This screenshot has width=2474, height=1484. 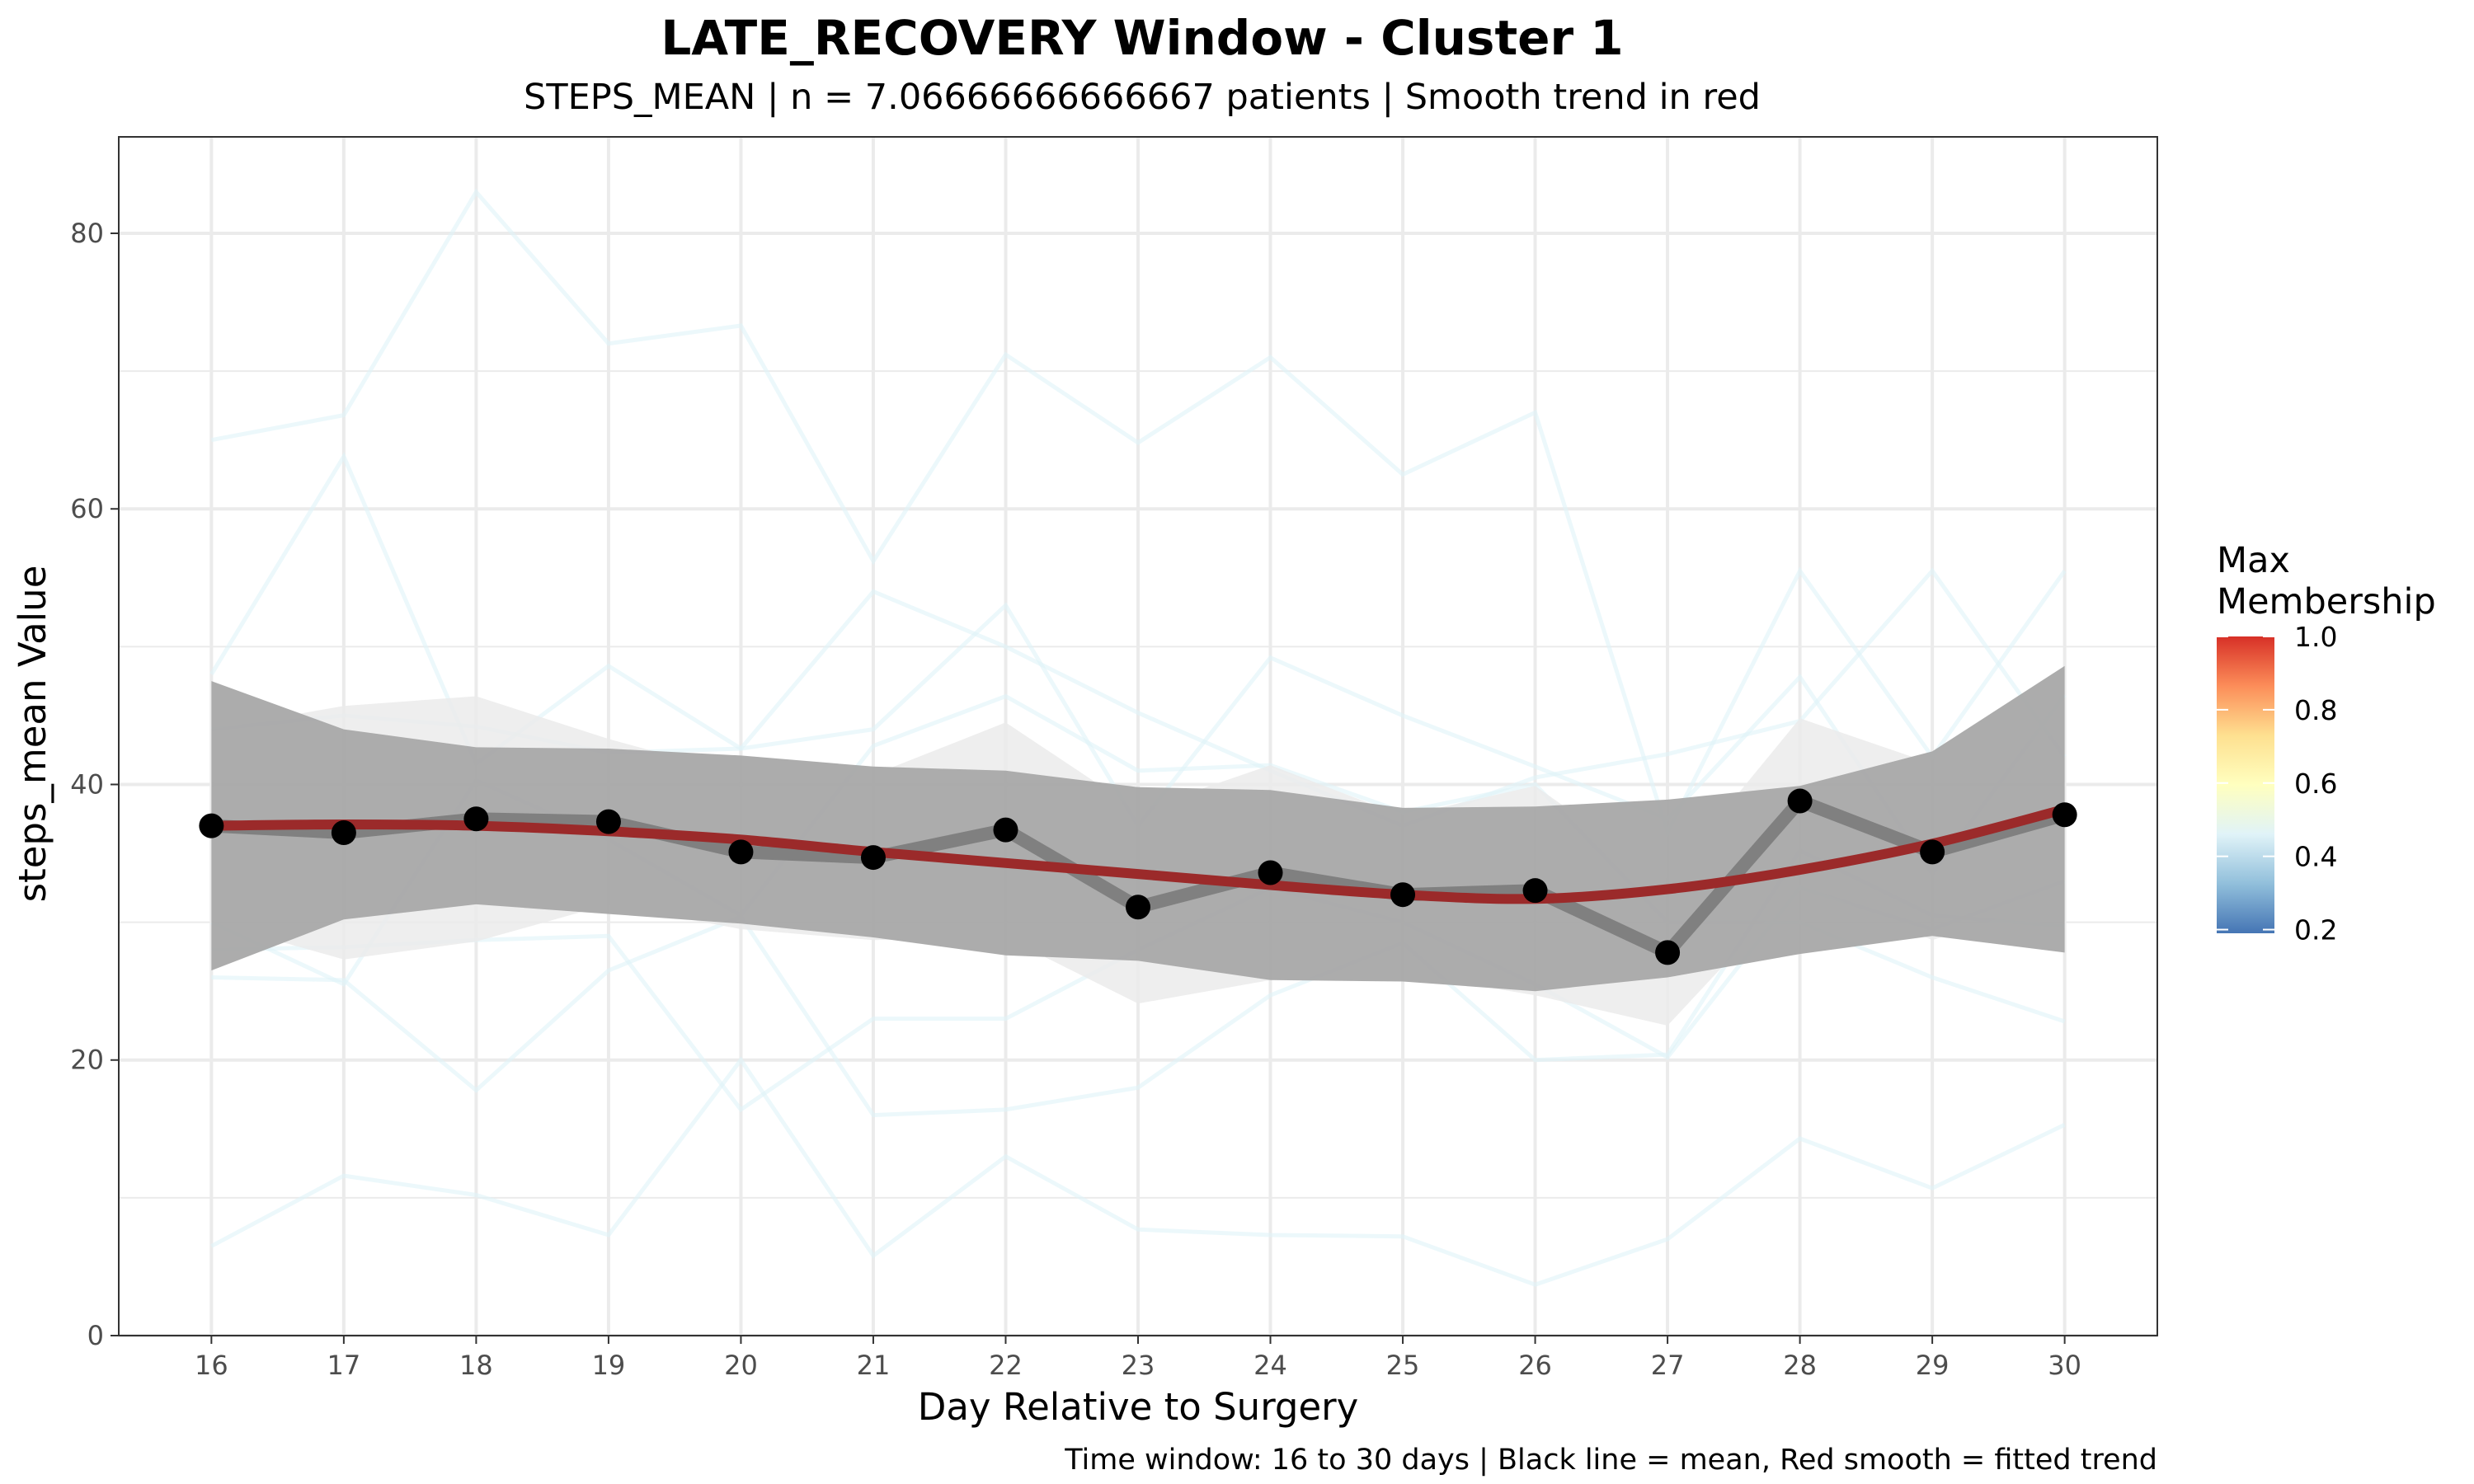 What do you see at coordinates (344, 1365) in the screenshot?
I see `x-tick-label: 17` at bounding box center [344, 1365].